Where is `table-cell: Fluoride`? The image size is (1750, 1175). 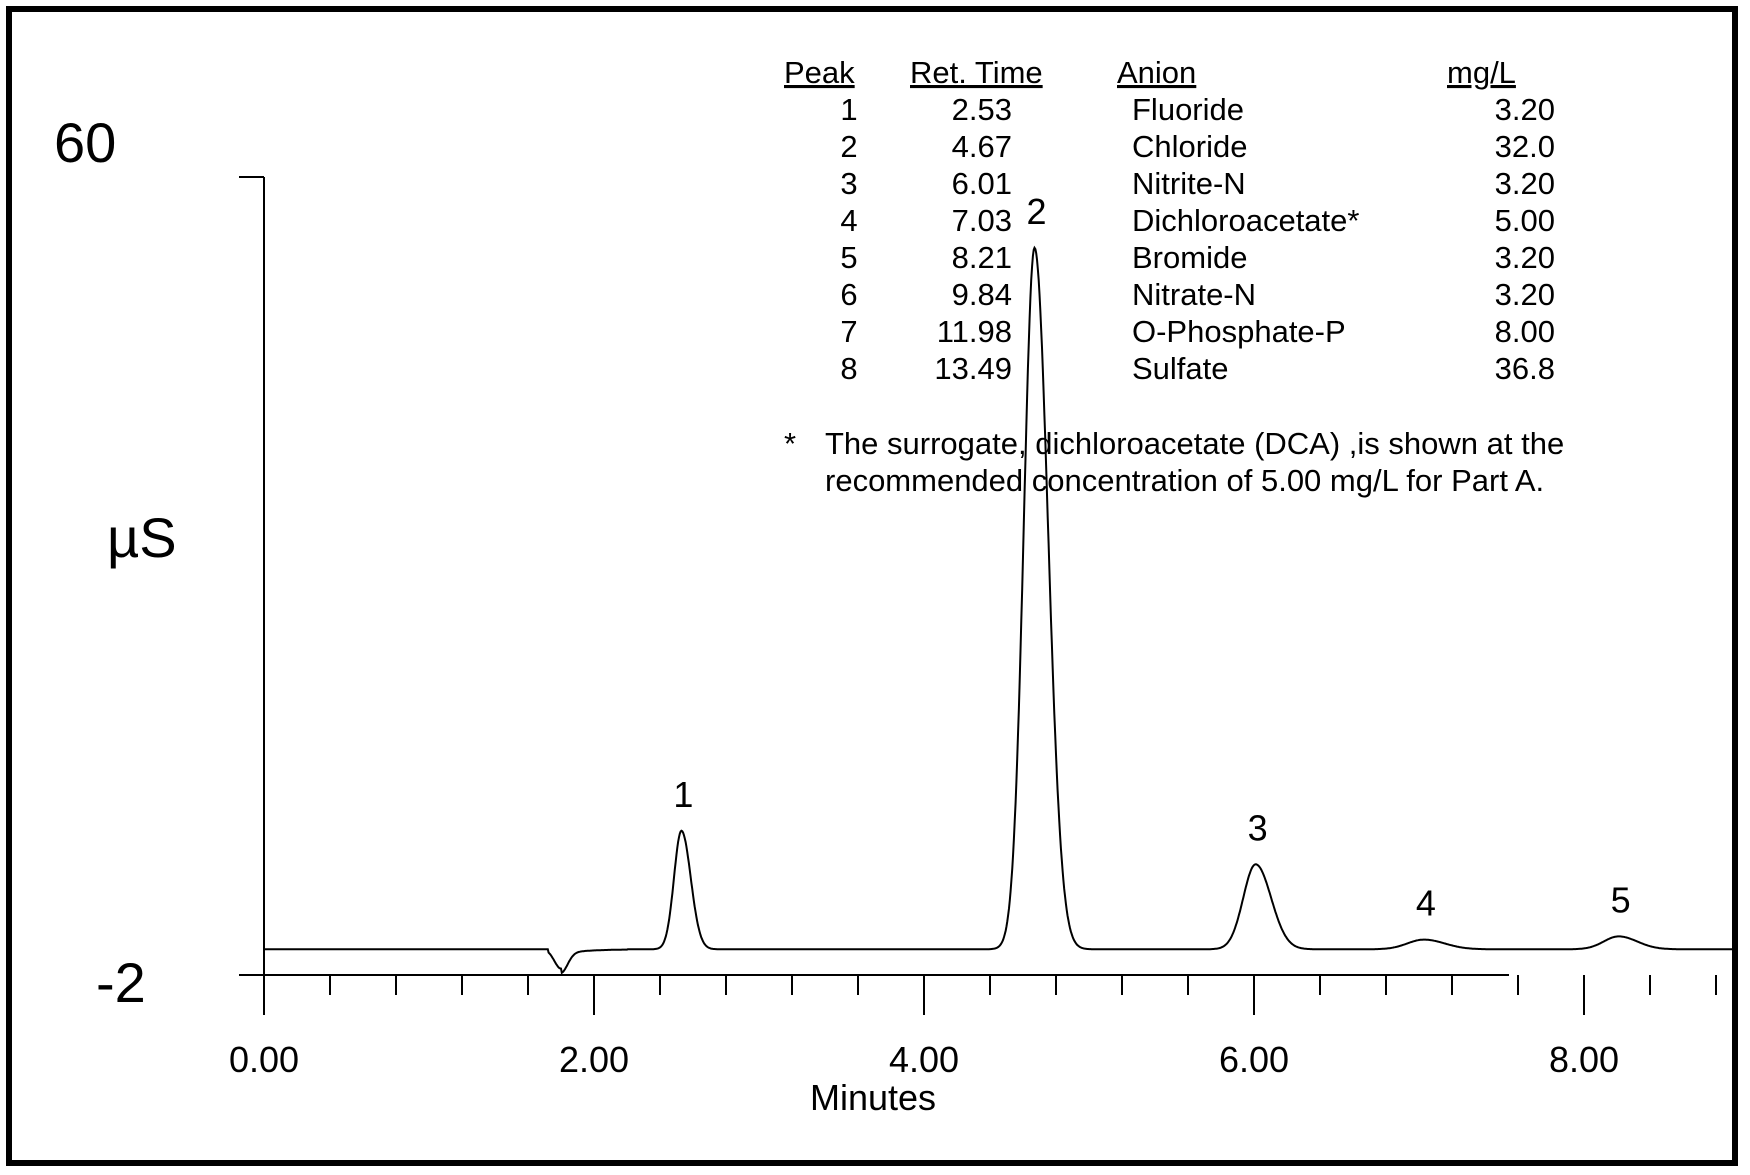 table-cell: Fluoride is located at coordinates (1188, 109).